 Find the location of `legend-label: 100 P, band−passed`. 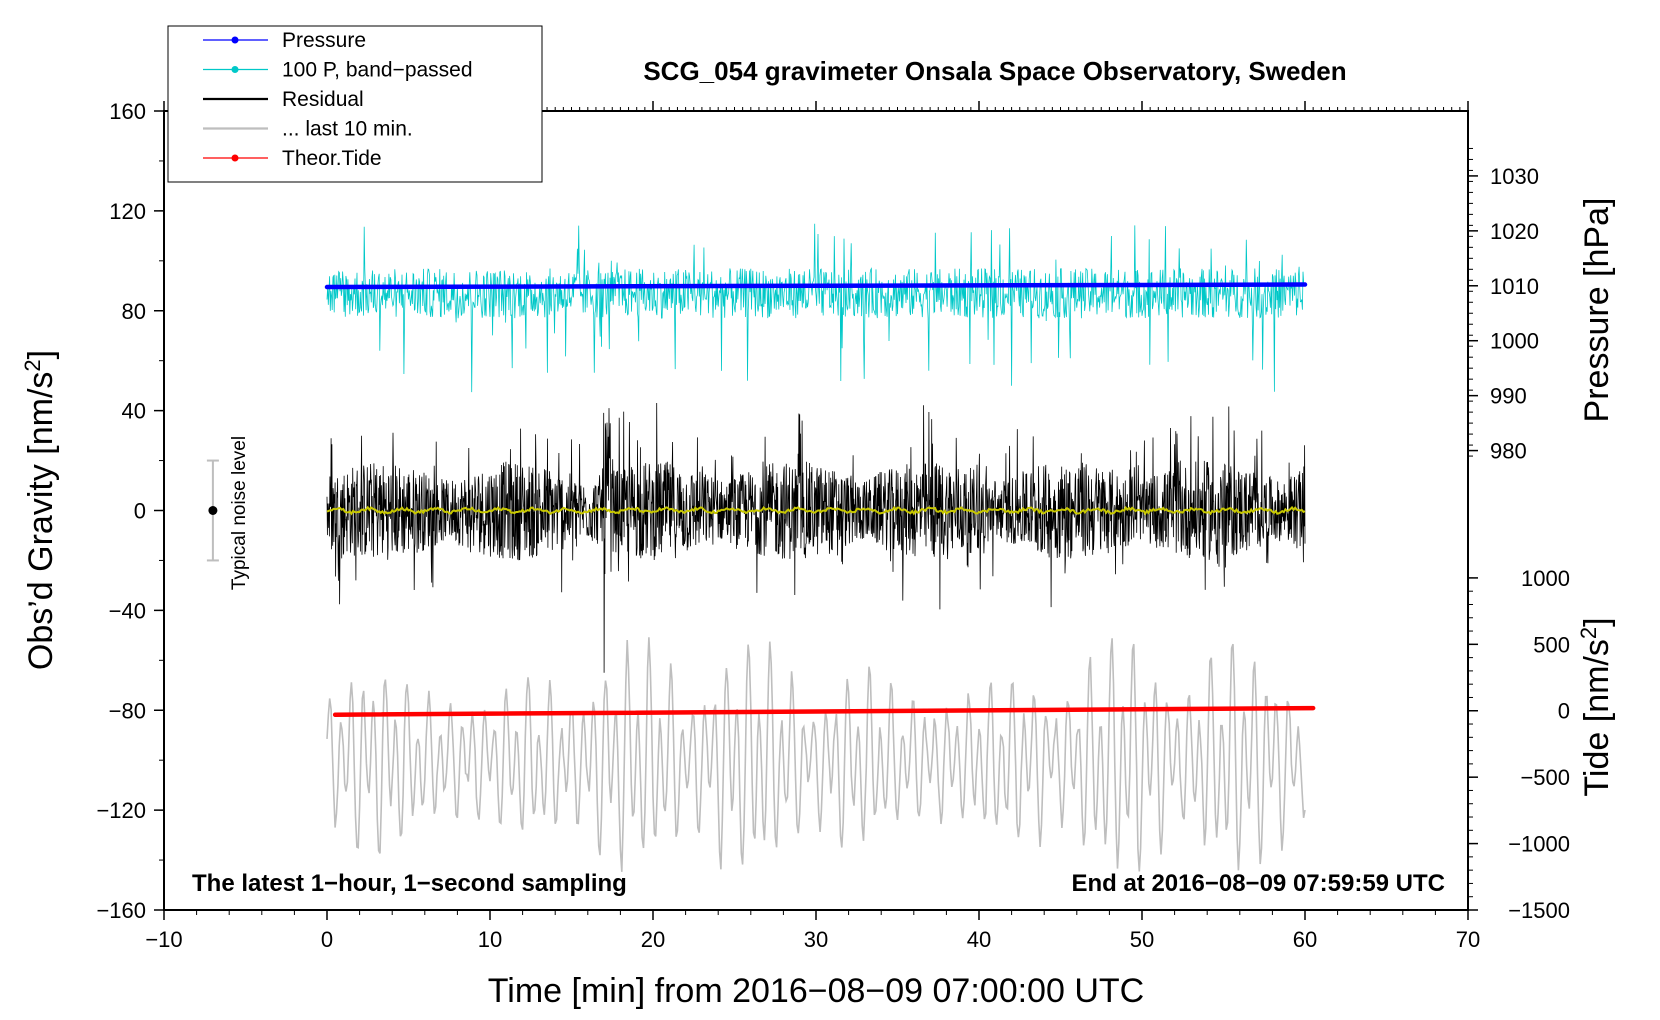

legend-label: 100 P, band−passed is located at coordinates (377, 70).